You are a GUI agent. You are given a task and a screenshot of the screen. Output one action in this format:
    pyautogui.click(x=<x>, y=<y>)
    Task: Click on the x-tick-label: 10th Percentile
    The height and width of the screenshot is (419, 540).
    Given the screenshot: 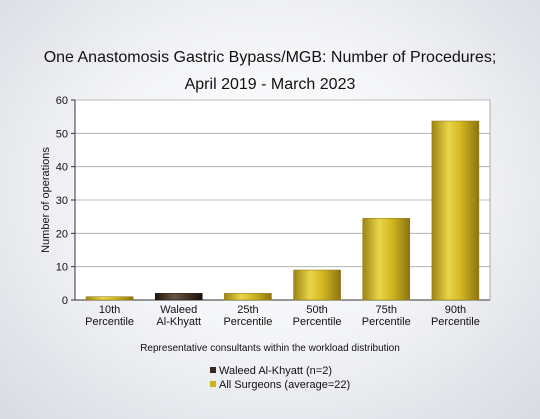 What is the action you would take?
    pyautogui.click(x=109, y=316)
    